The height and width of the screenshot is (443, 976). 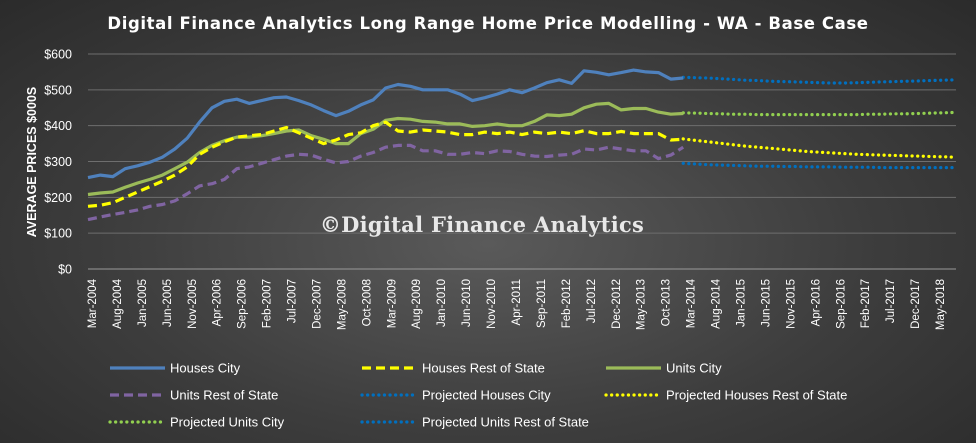 What do you see at coordinates (227, 422) in the screenshot?
I see `legend-label: Projected Units City` at bounding box center [227, 422].